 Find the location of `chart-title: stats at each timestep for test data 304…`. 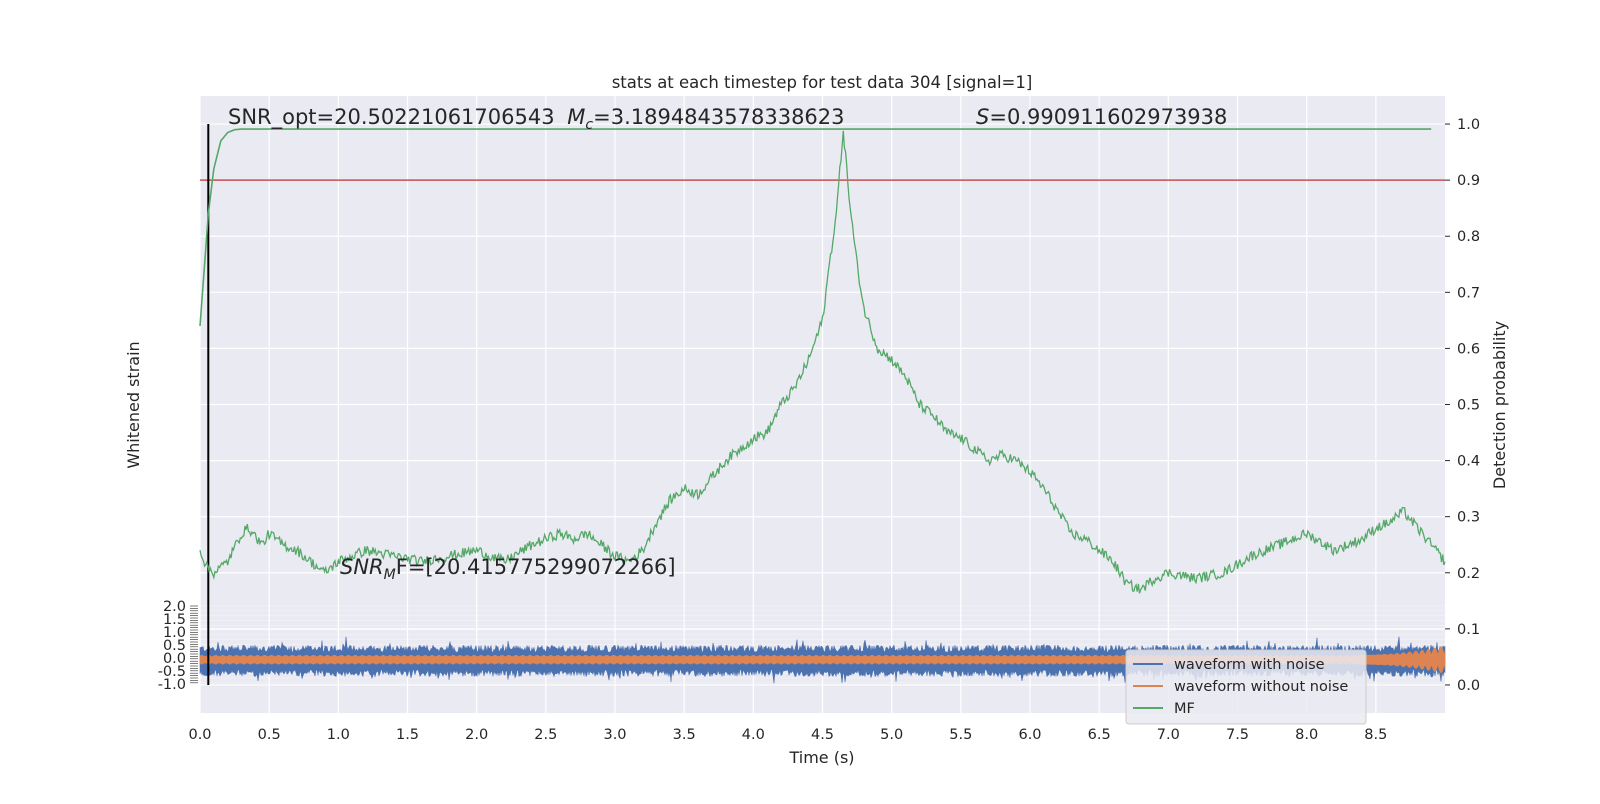

chart-title: stats at each timestep for test data 304… is located at coordinates (822, 82).